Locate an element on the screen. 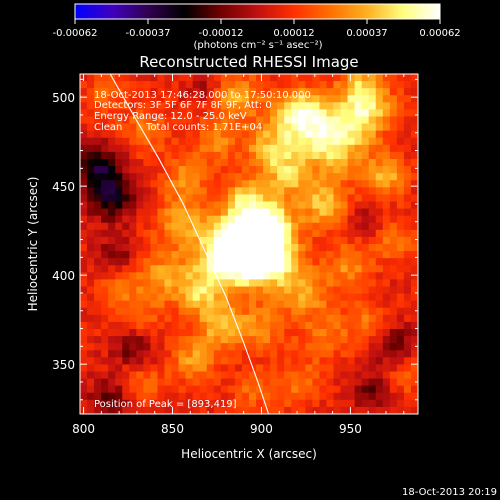 Image resolution: width=500 pixels, height=500 pixels. colorbar-tick-label: 0.00037 is located at coordinates (366, 33).